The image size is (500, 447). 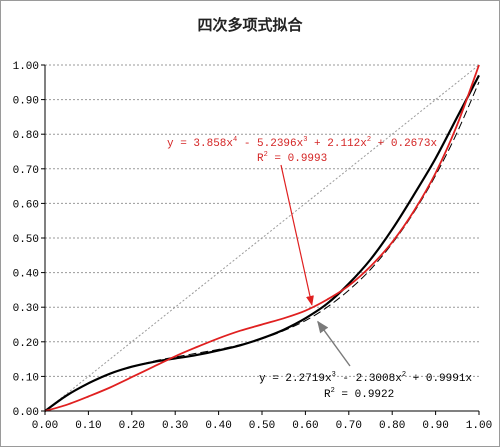 I want to click on y-tick-label: 0.90, so click(x=26, y=102).